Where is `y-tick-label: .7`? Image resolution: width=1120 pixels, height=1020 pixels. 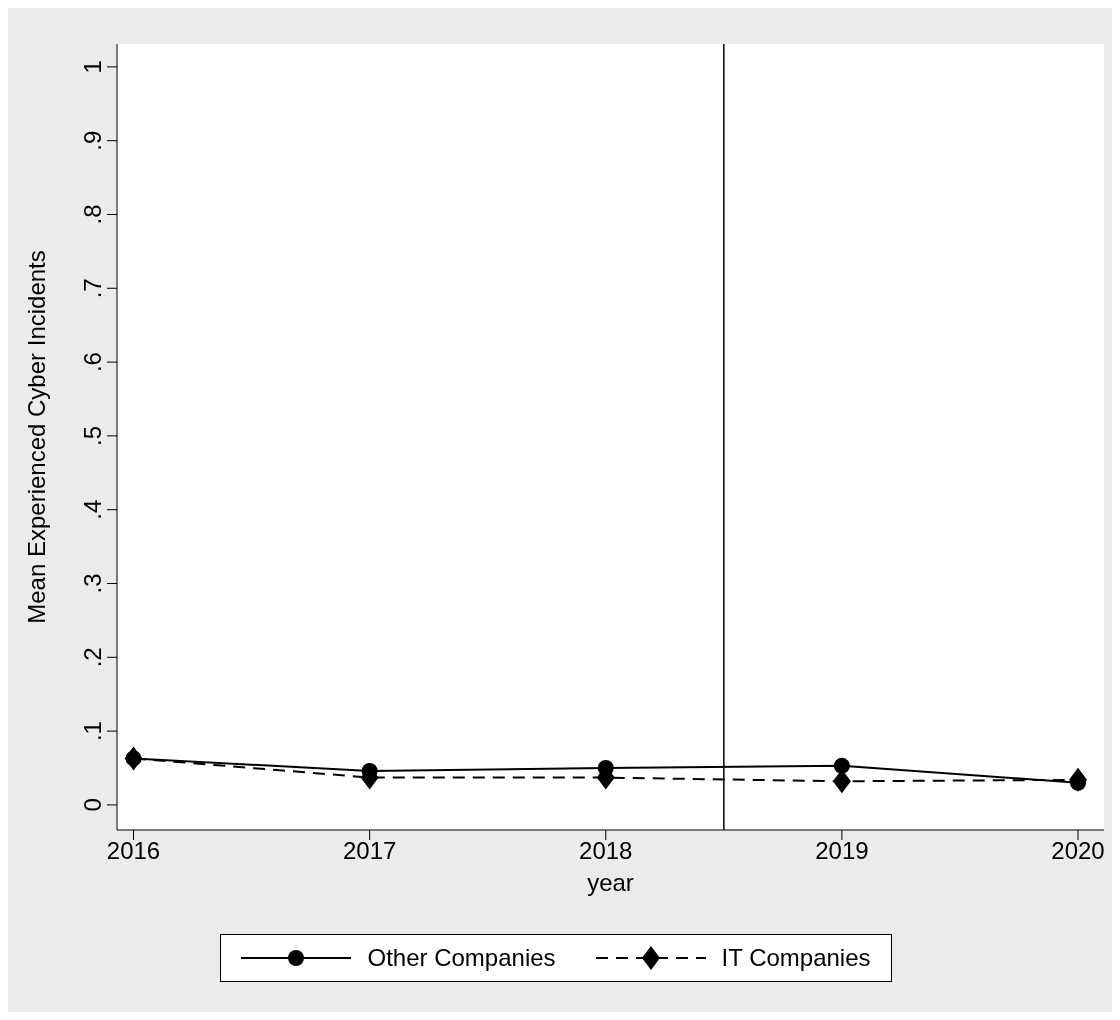 y-tick-label: .7 is located at coordinates (92, 288).